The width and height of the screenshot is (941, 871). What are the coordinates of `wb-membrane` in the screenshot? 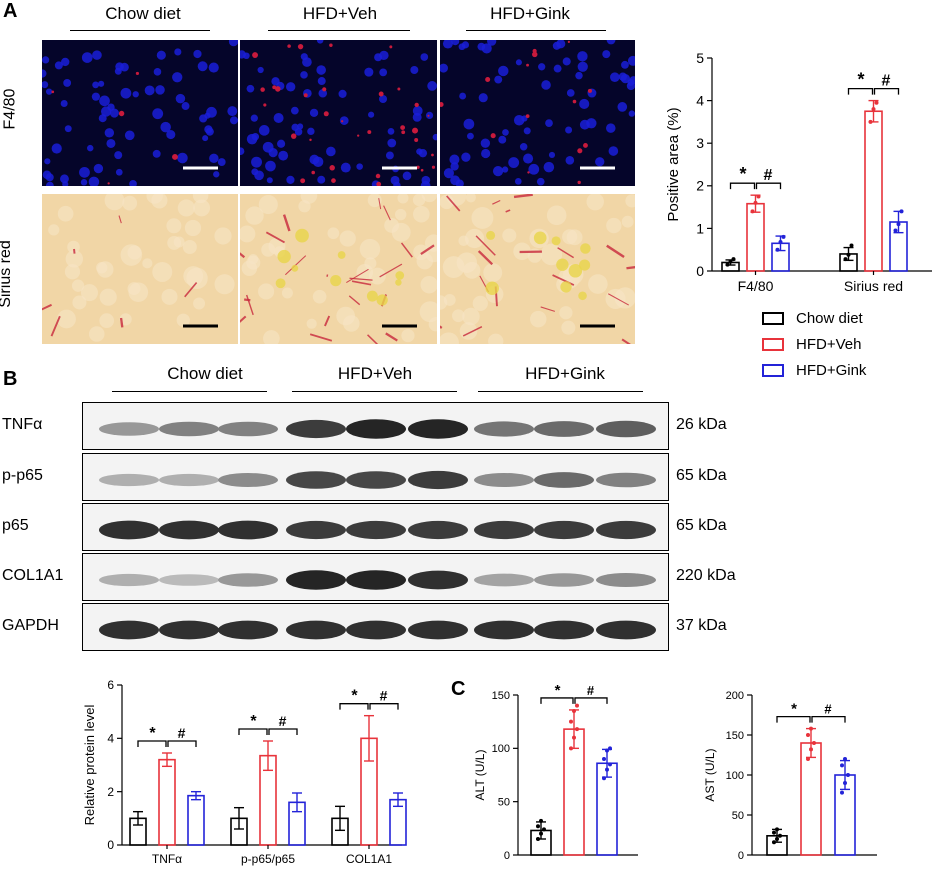 It's located at (375, 627).